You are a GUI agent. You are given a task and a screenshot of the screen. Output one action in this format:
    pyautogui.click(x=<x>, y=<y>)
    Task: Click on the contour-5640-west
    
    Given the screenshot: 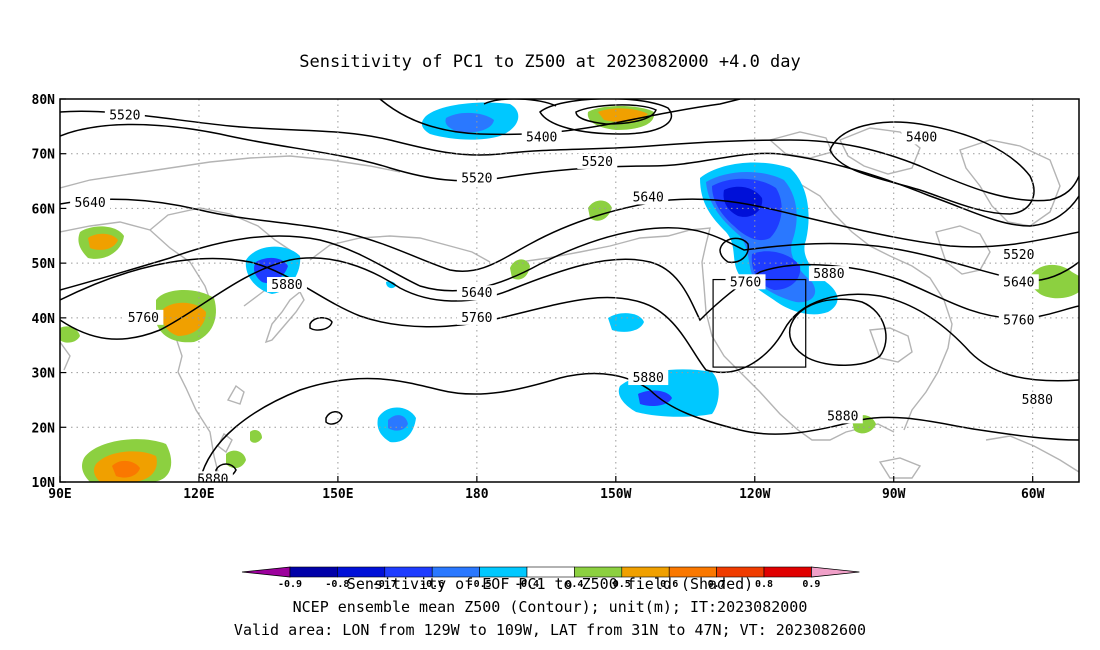 What is the action you would take?
    pyautogui.click(x=569, y=235)
    